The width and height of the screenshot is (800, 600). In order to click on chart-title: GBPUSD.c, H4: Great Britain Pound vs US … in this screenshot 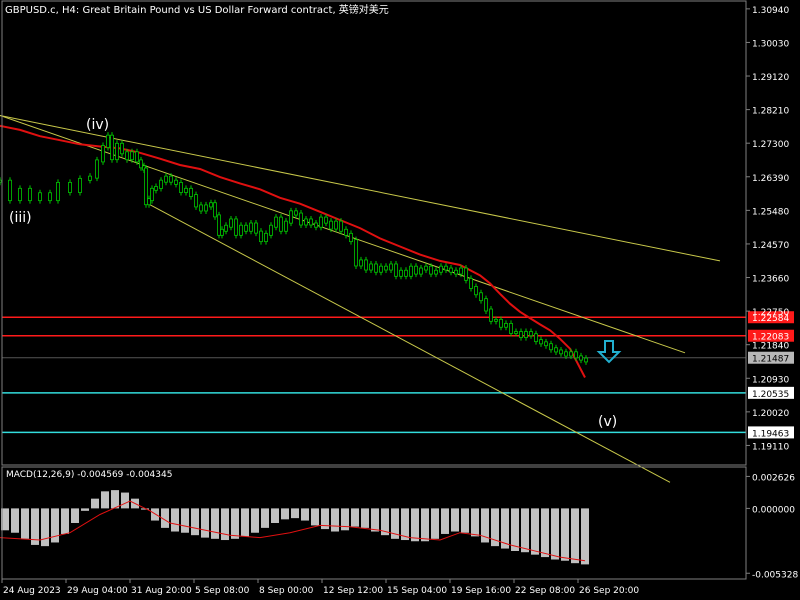, I will do `click(197, 9)`.